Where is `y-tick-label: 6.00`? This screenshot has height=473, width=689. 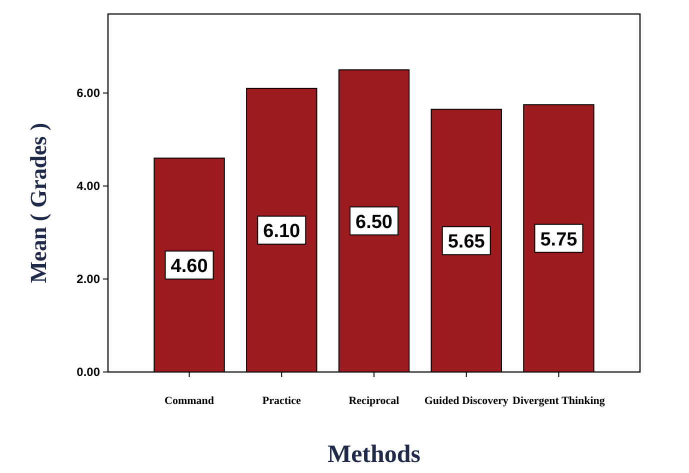 y-tick-label: 6.00 is located at coordinates (88, 93).